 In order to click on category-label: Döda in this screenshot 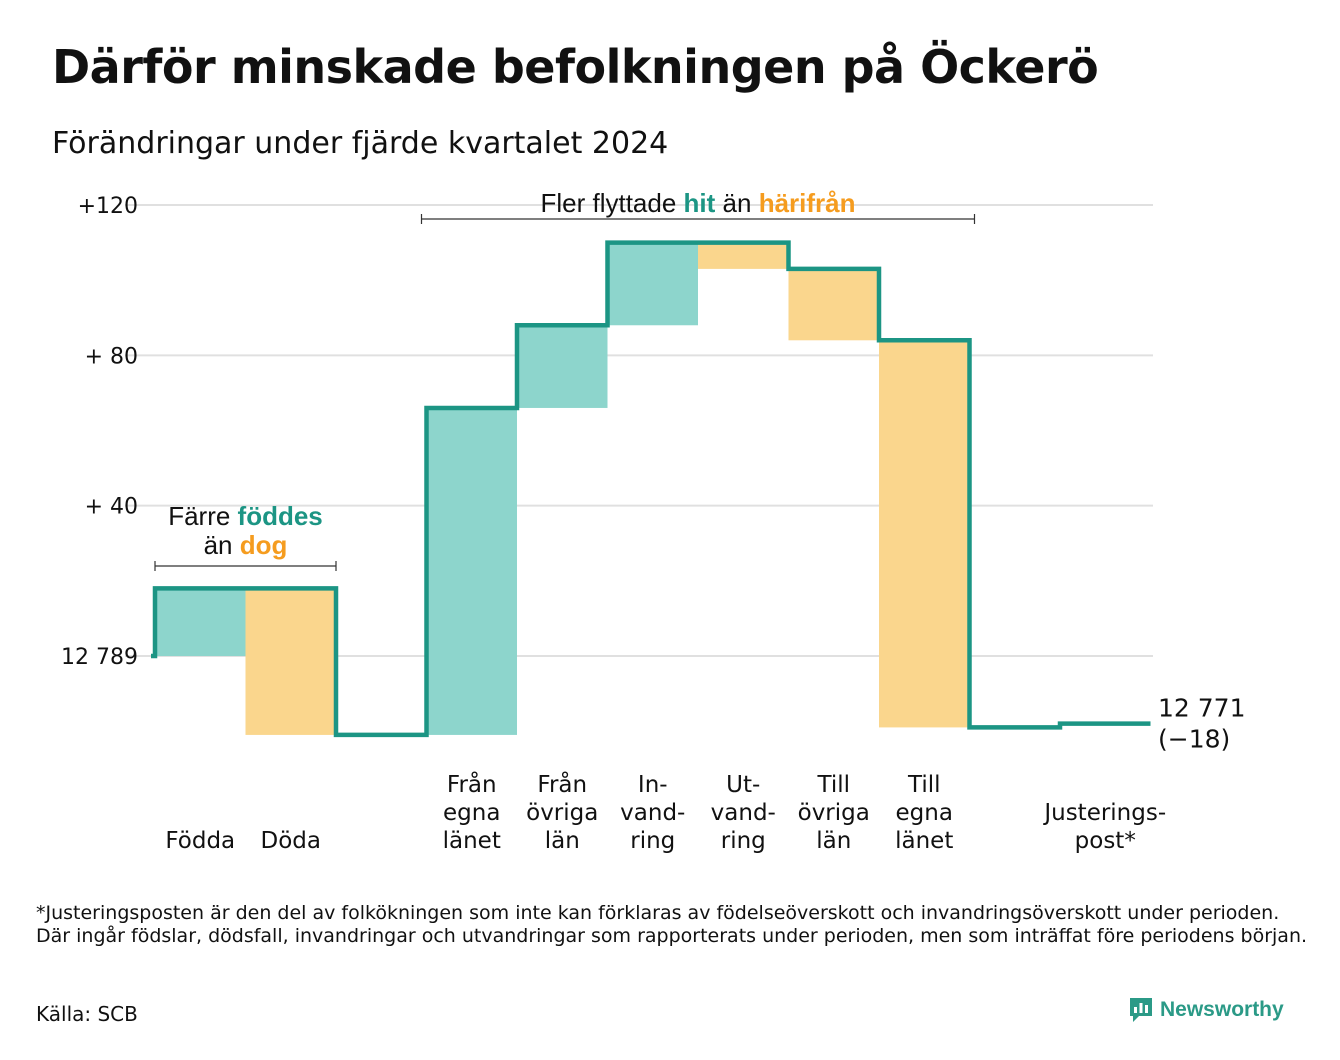, I will do `click(291, 841)`.